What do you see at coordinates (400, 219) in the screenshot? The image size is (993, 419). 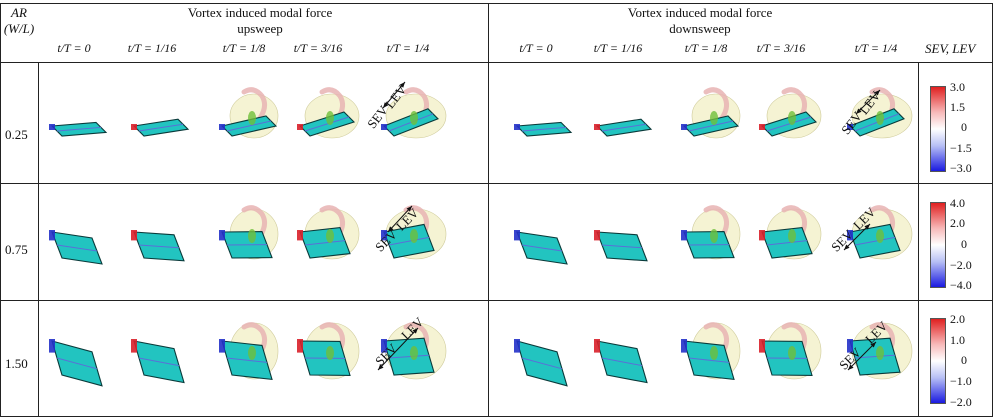 I see `sev-lev-arrow-left-row2` at bounding box center [400, 219].